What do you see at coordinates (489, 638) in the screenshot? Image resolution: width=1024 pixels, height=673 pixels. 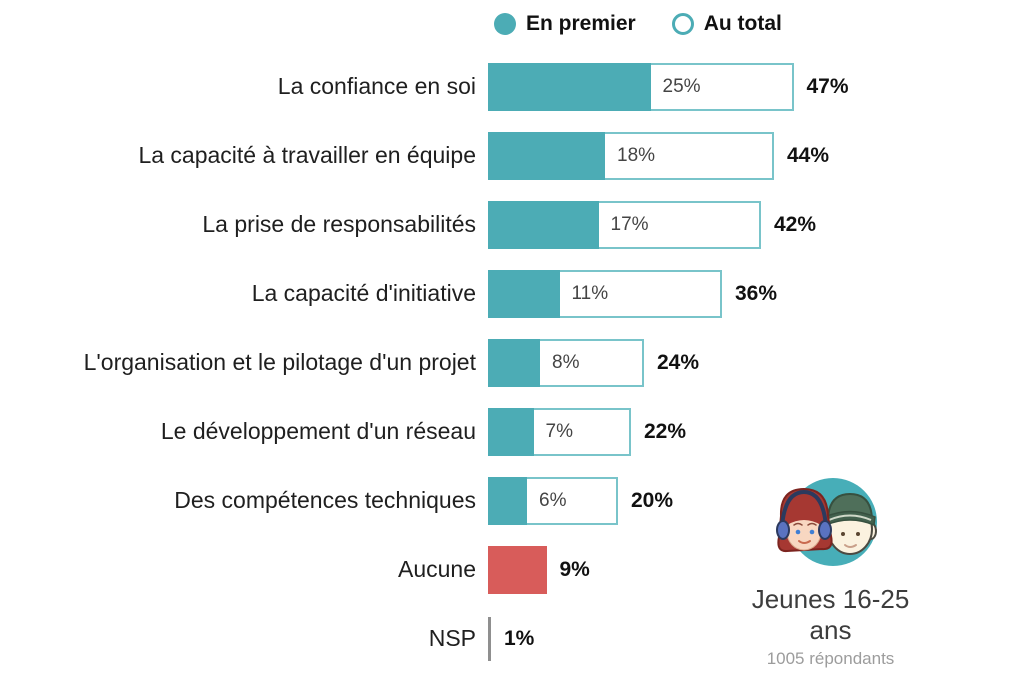 I see `nsp-tick-mark` at bounding box center [489, 638].